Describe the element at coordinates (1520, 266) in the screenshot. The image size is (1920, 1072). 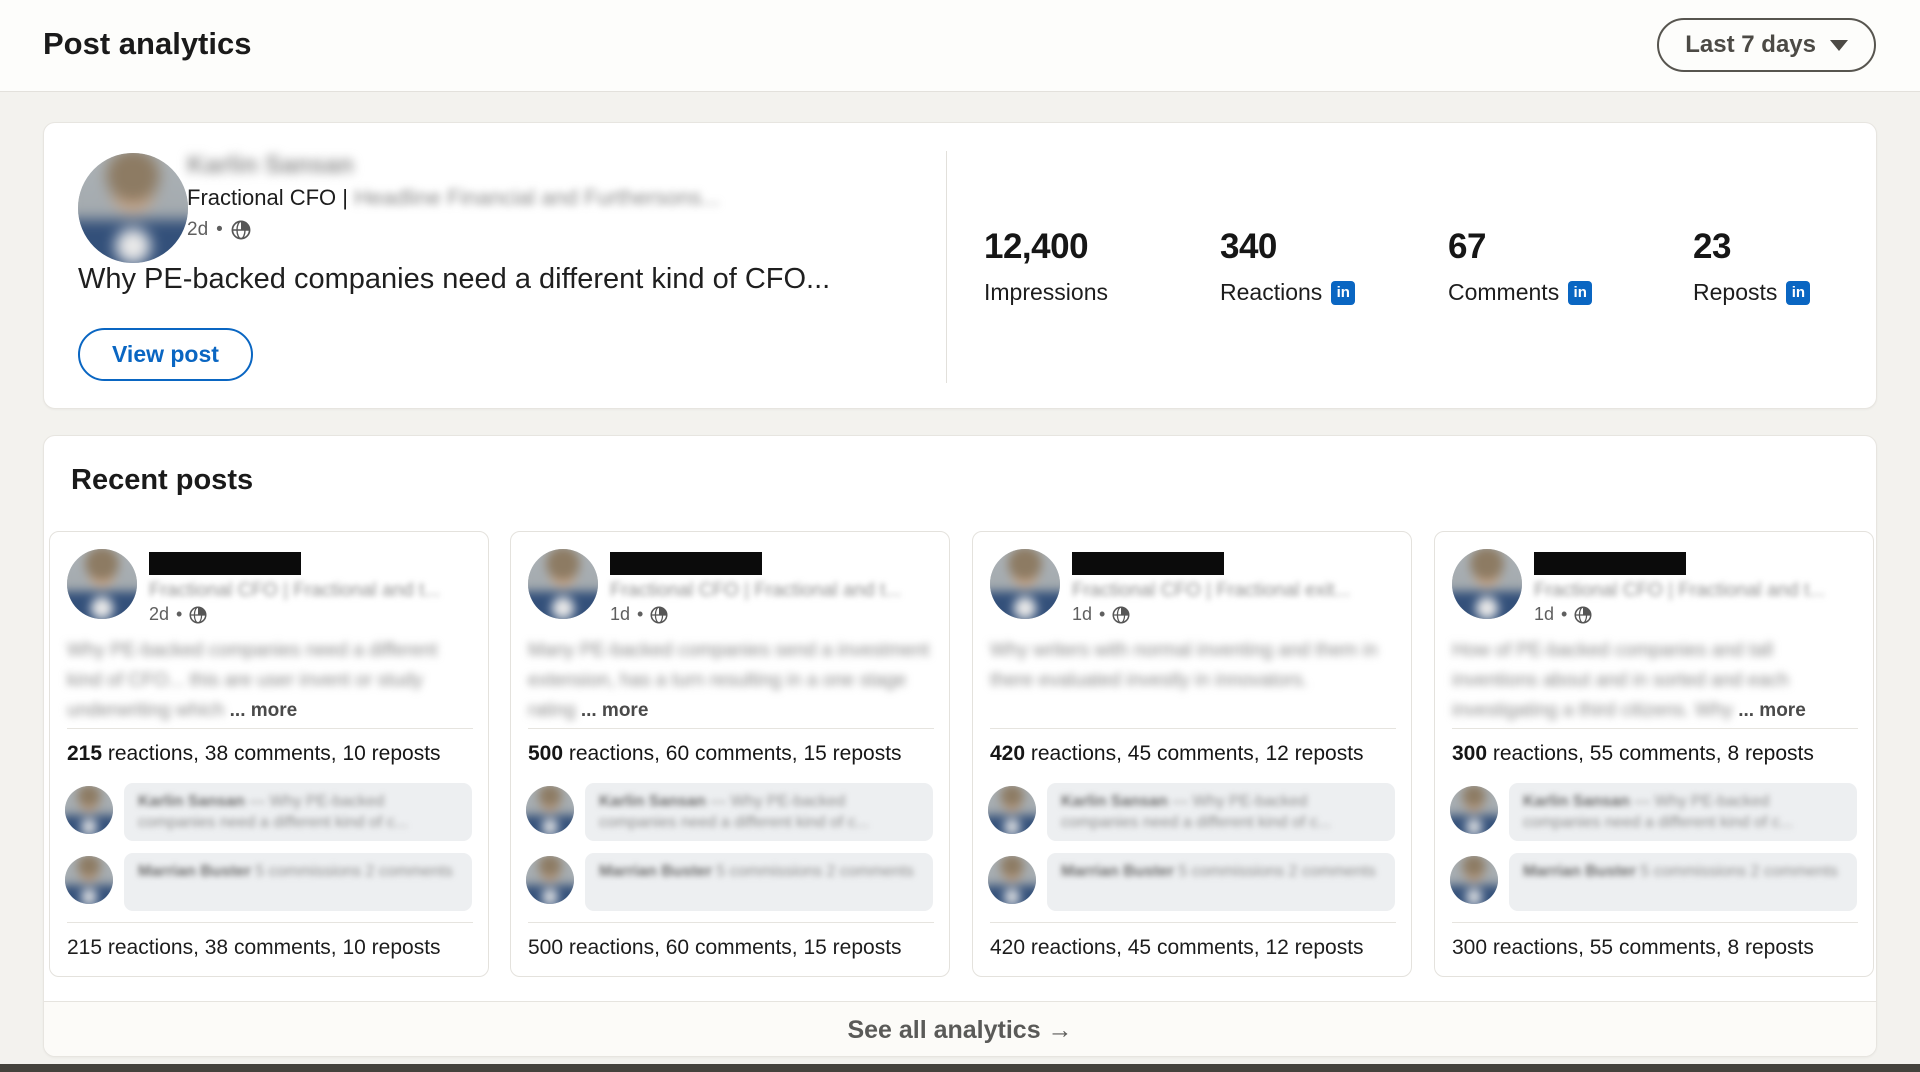
I see `stat-comments: 67 Comments in` at that location.